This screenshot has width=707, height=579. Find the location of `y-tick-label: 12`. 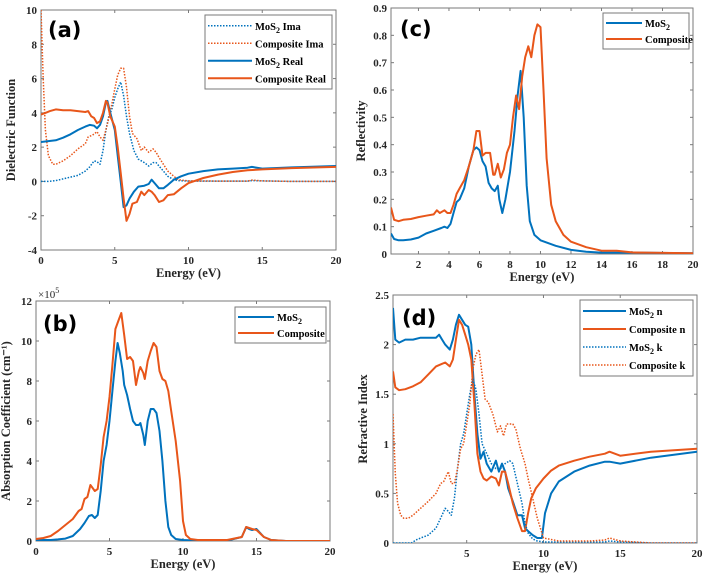

y-tick-label: 12 is located at coordinates (27, 302).